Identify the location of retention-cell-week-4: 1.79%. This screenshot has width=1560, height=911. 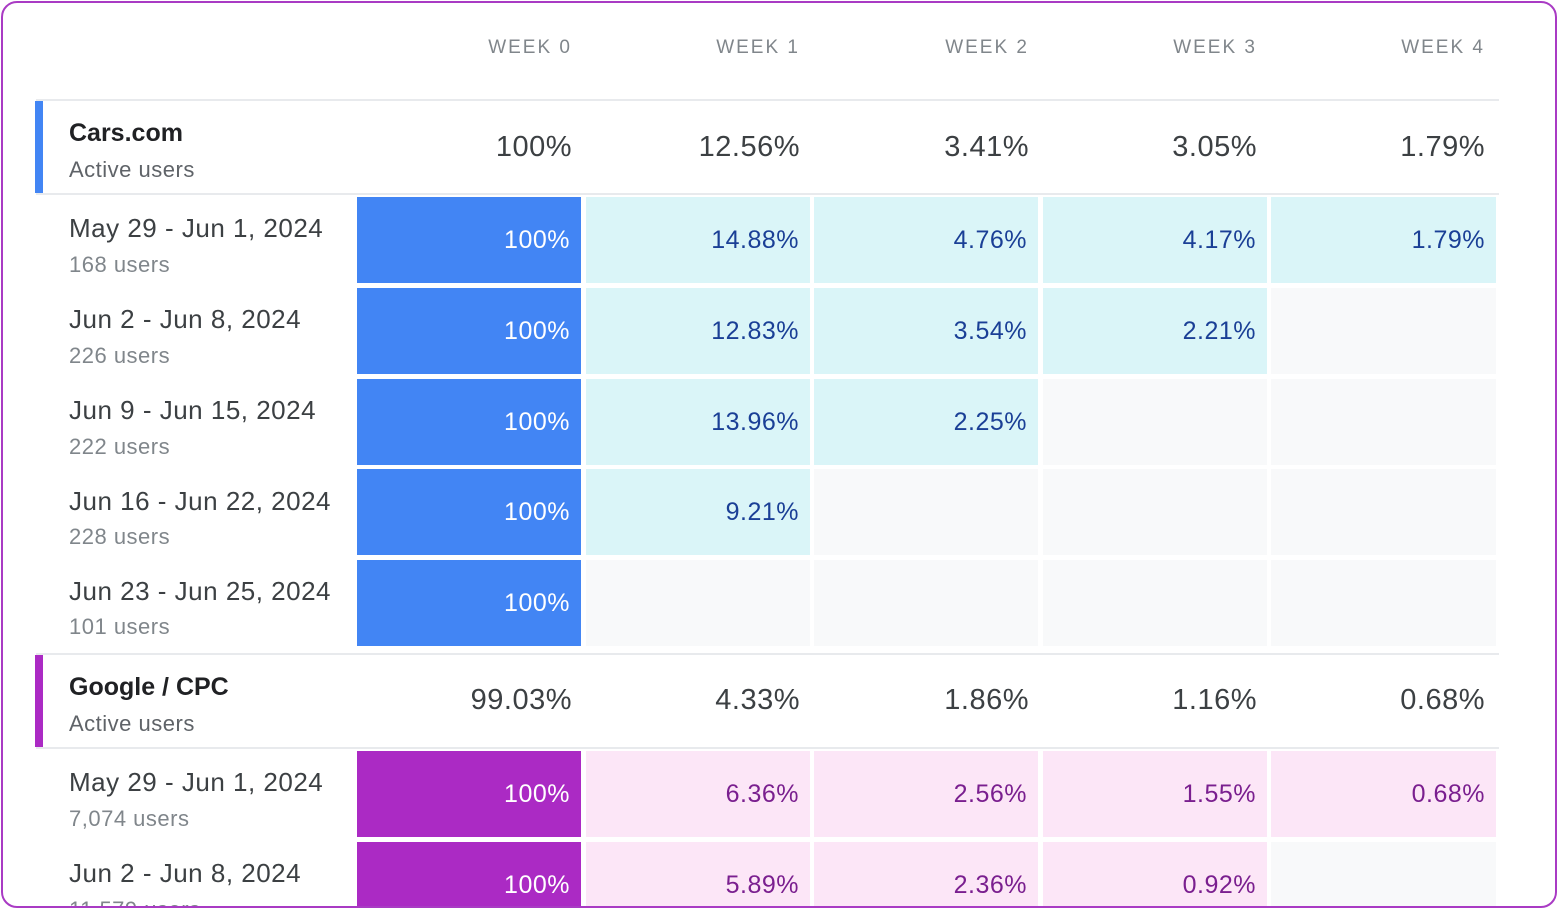
(1383, 240).